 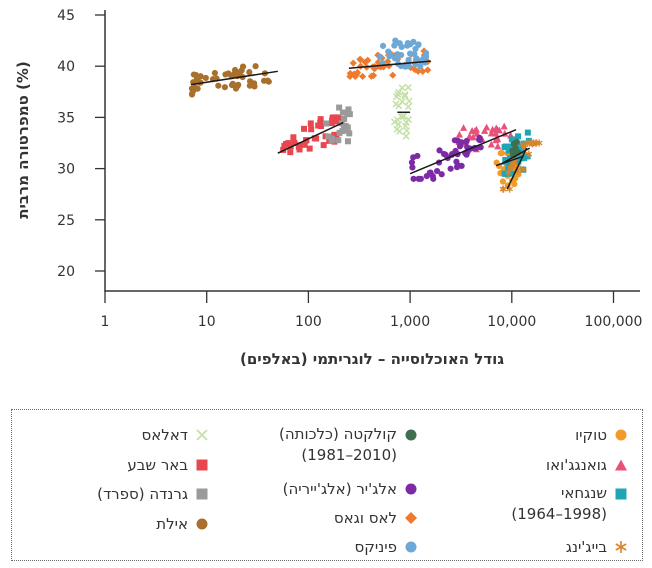 I want to click on legend-item-algiers: אלג'יר (אלג'ייריה), so click(x=350, y=489).